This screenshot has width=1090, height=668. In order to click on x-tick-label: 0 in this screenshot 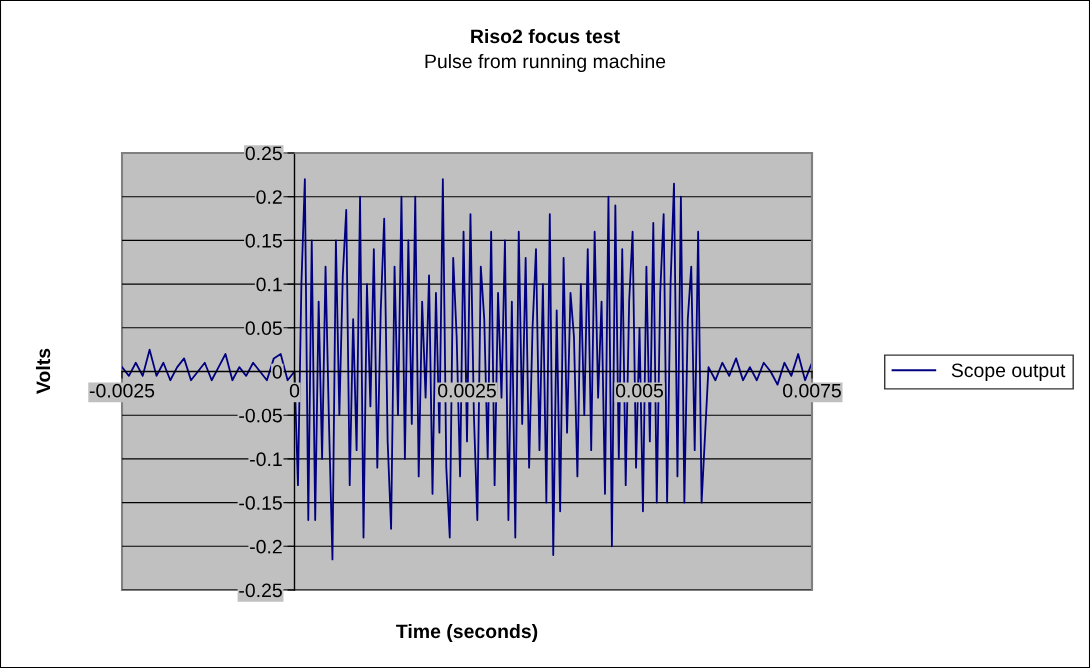, I will do `click(294, 390)`.